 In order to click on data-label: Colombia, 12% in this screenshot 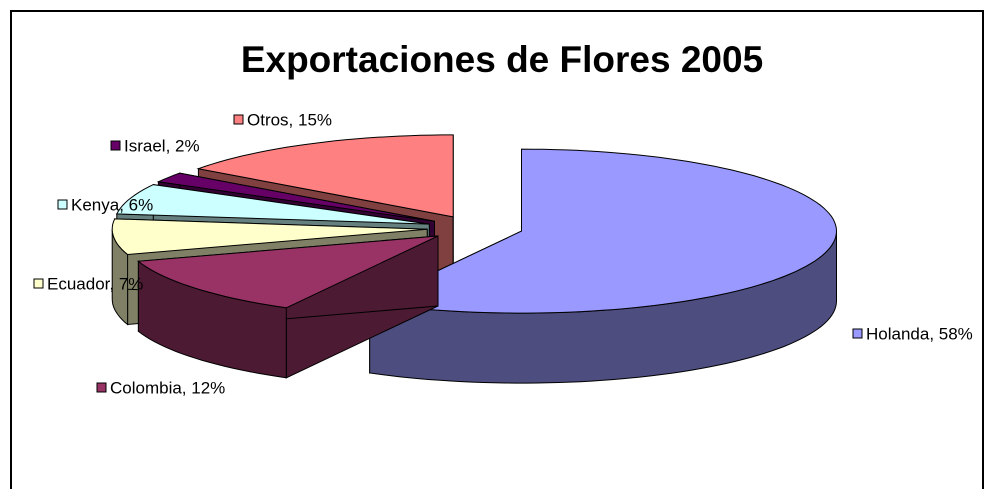, I will do `click(167, 387)`.